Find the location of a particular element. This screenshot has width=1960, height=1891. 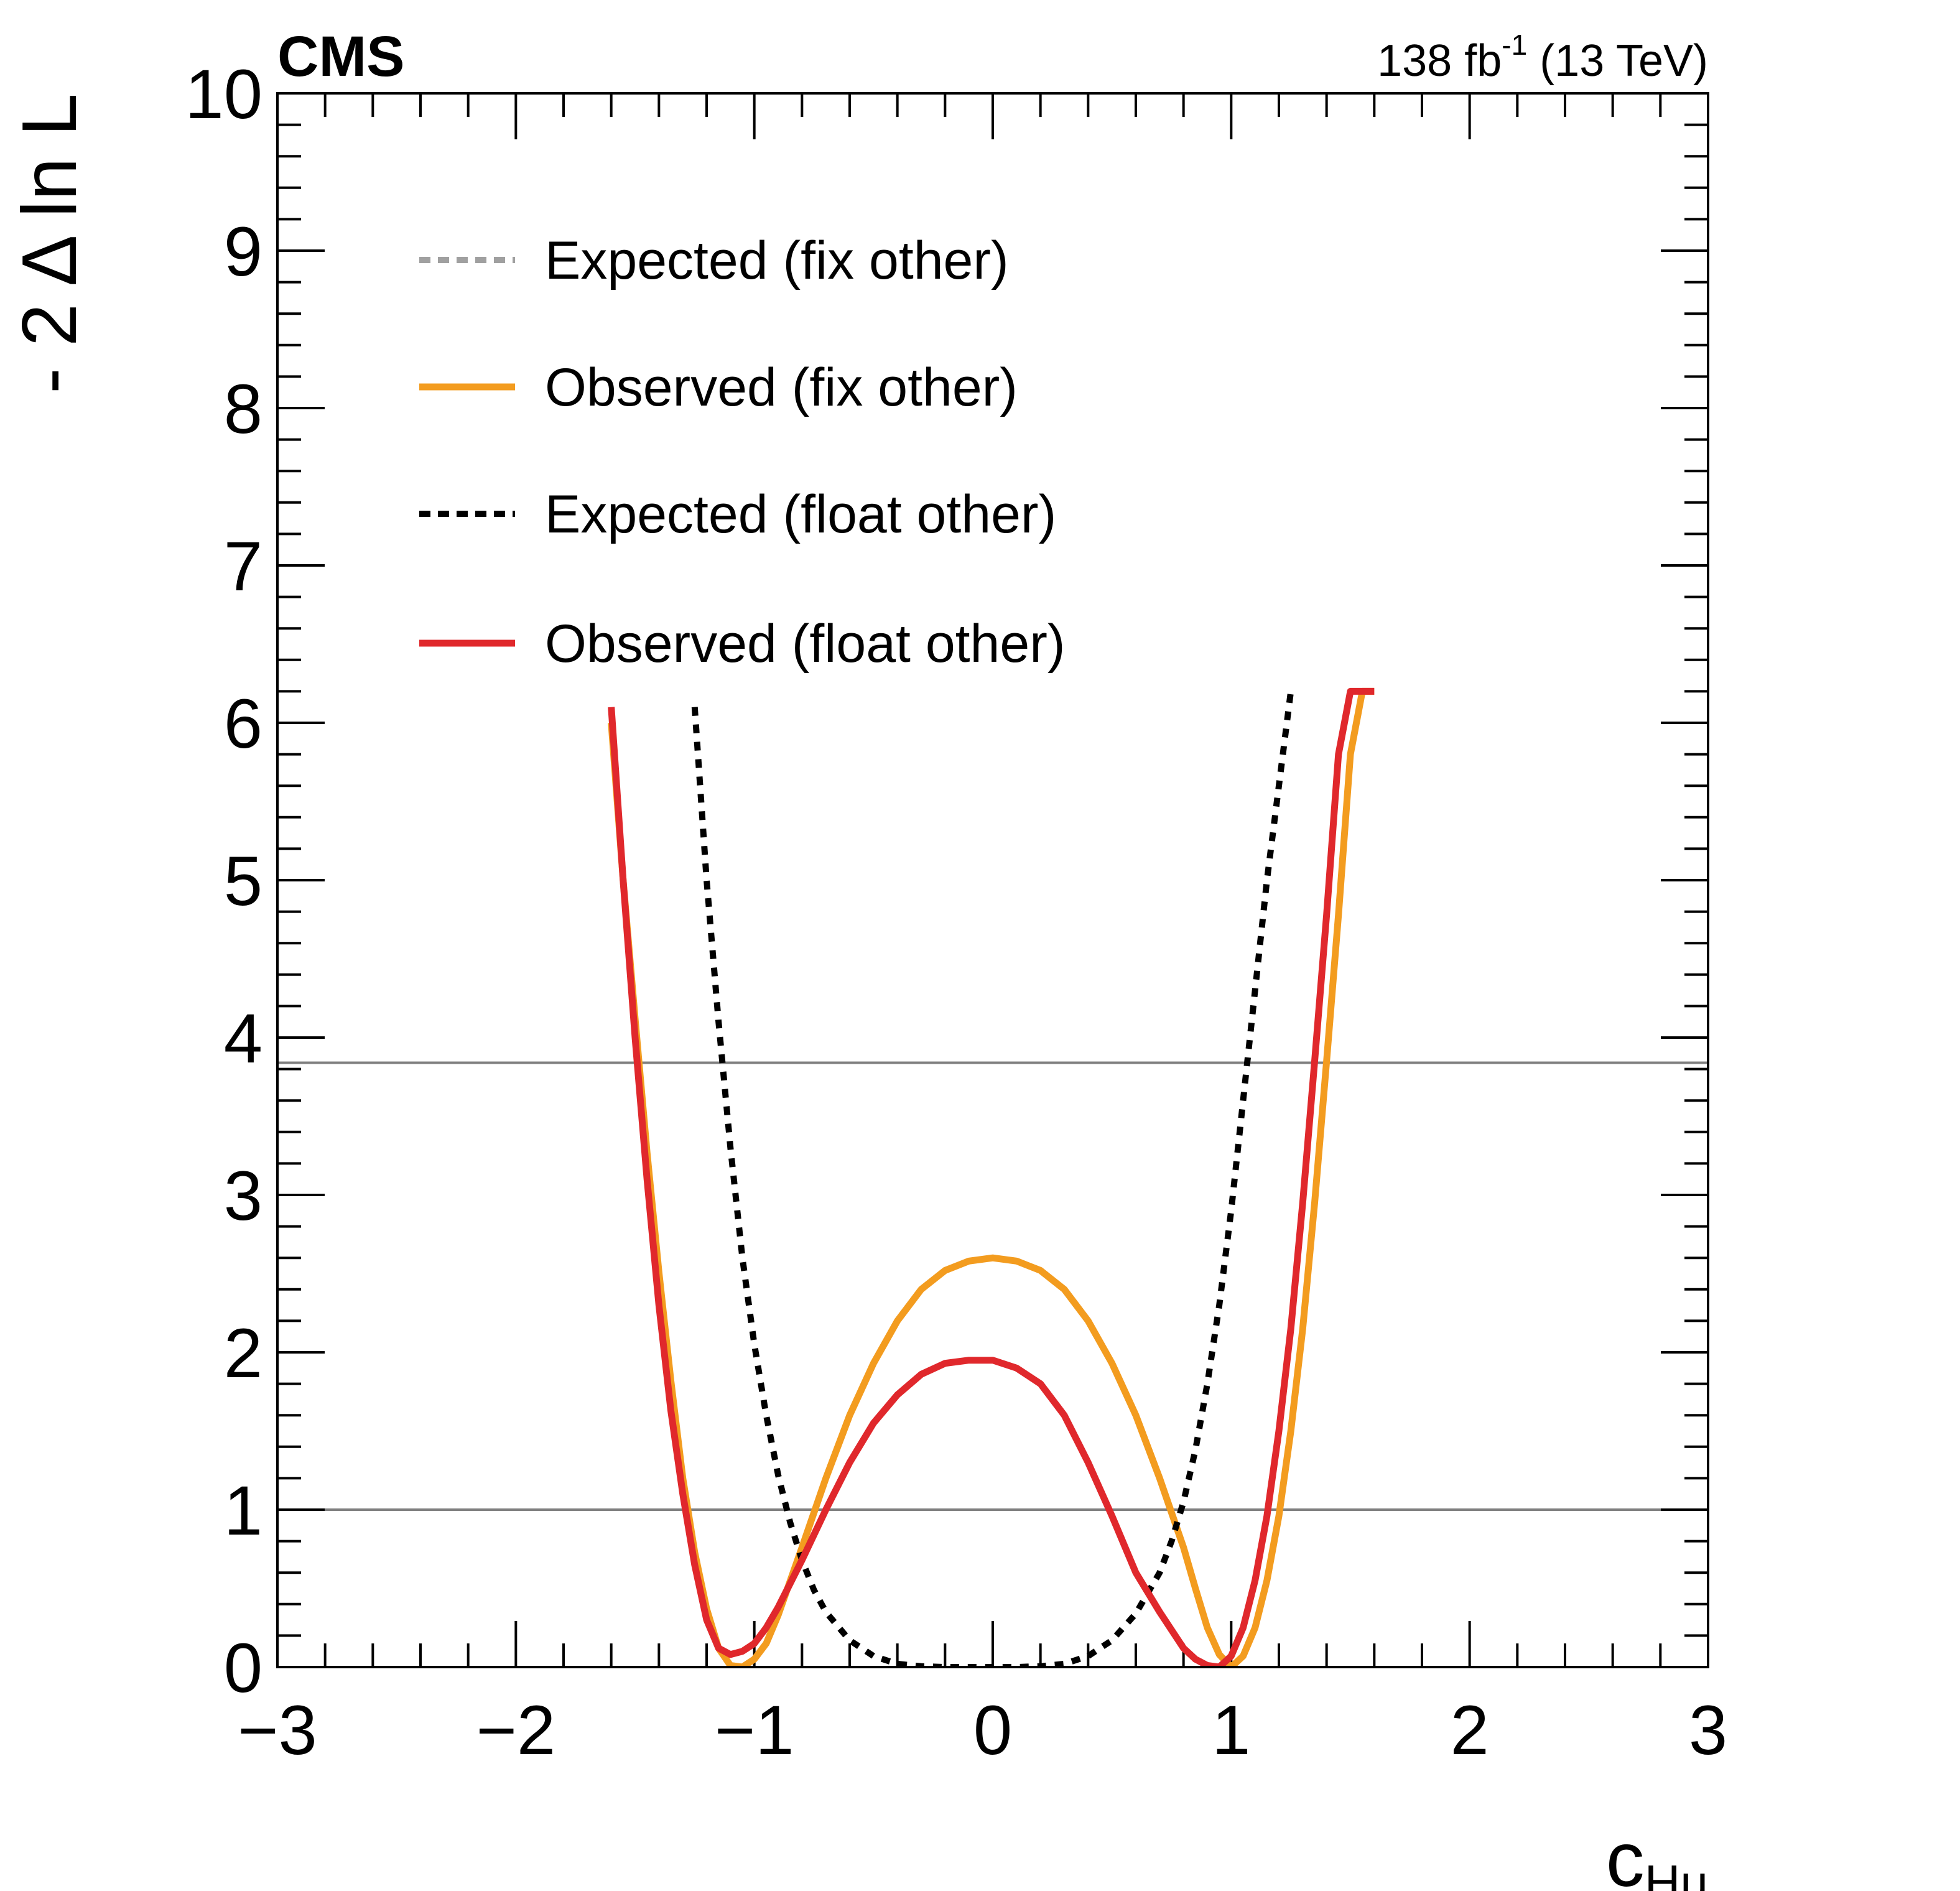

legend-label-1: Observed (fix other) is located at coordinates (781, 387).